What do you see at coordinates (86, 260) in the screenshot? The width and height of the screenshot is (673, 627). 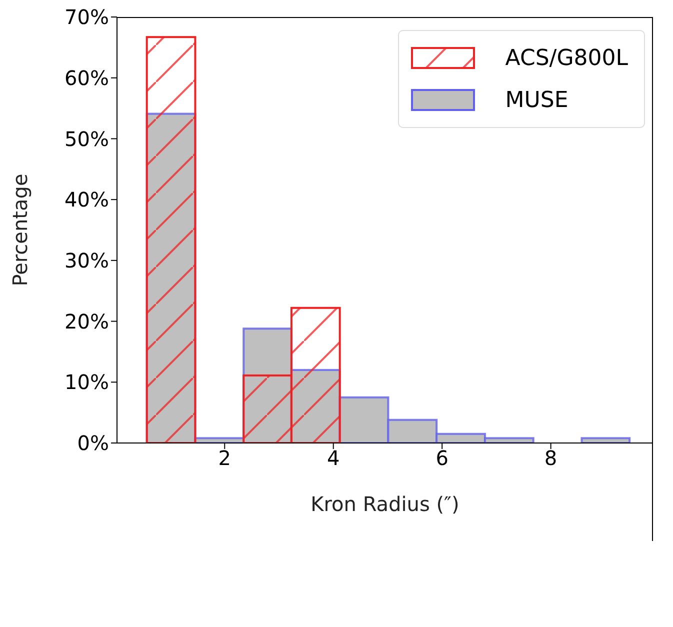 I see `y-tick-label: 30%` at bounding box center [86, 260].